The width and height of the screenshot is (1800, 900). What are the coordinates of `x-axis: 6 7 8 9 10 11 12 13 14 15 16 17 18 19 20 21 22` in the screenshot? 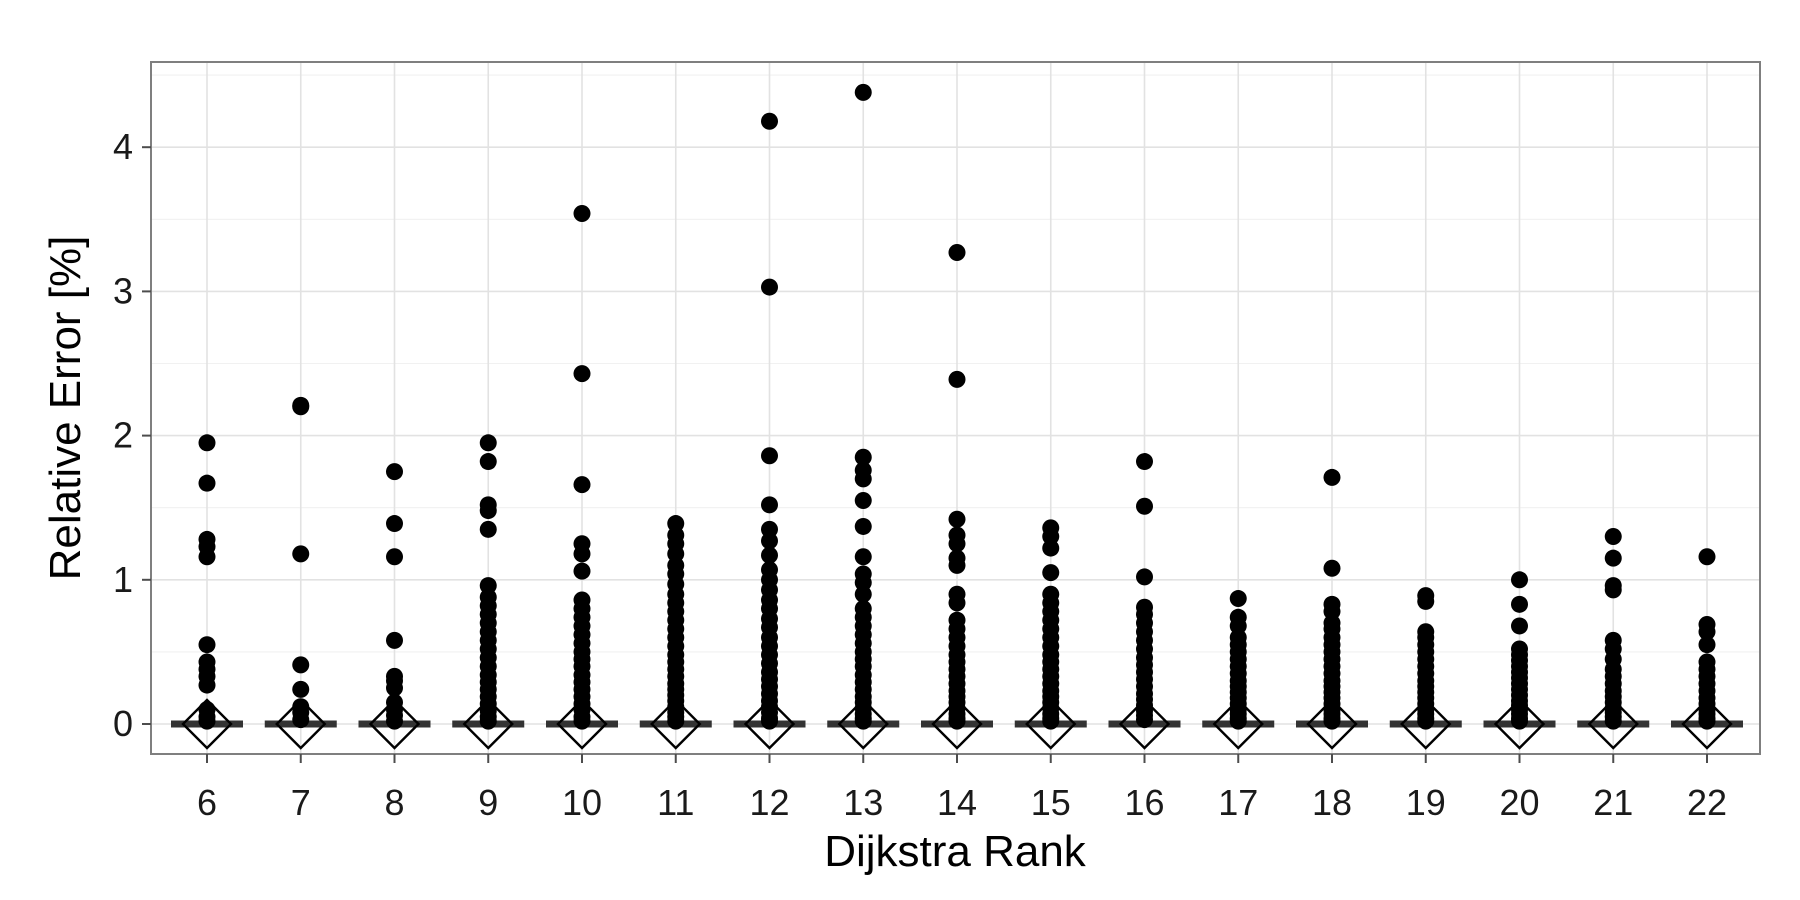 It's located at (962, 788).